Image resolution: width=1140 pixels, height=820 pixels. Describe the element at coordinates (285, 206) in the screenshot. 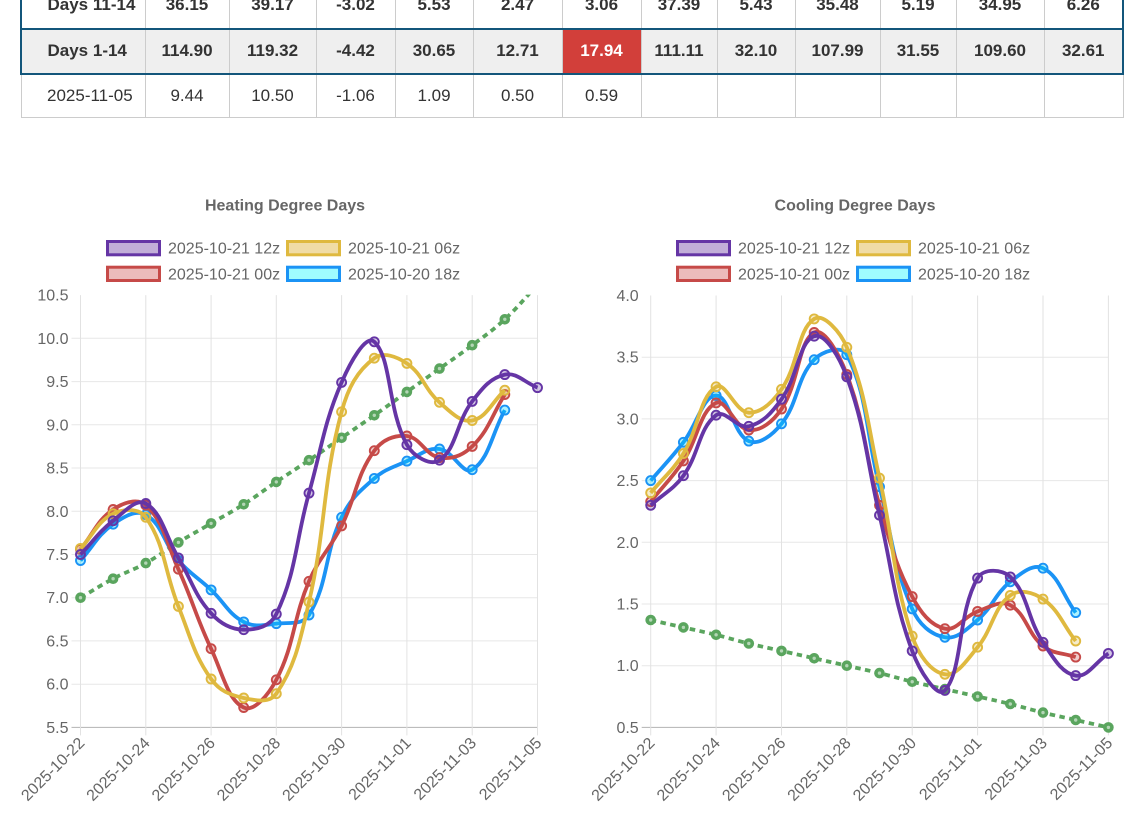

I see `svg-text: Heating Degree Days` at that location.